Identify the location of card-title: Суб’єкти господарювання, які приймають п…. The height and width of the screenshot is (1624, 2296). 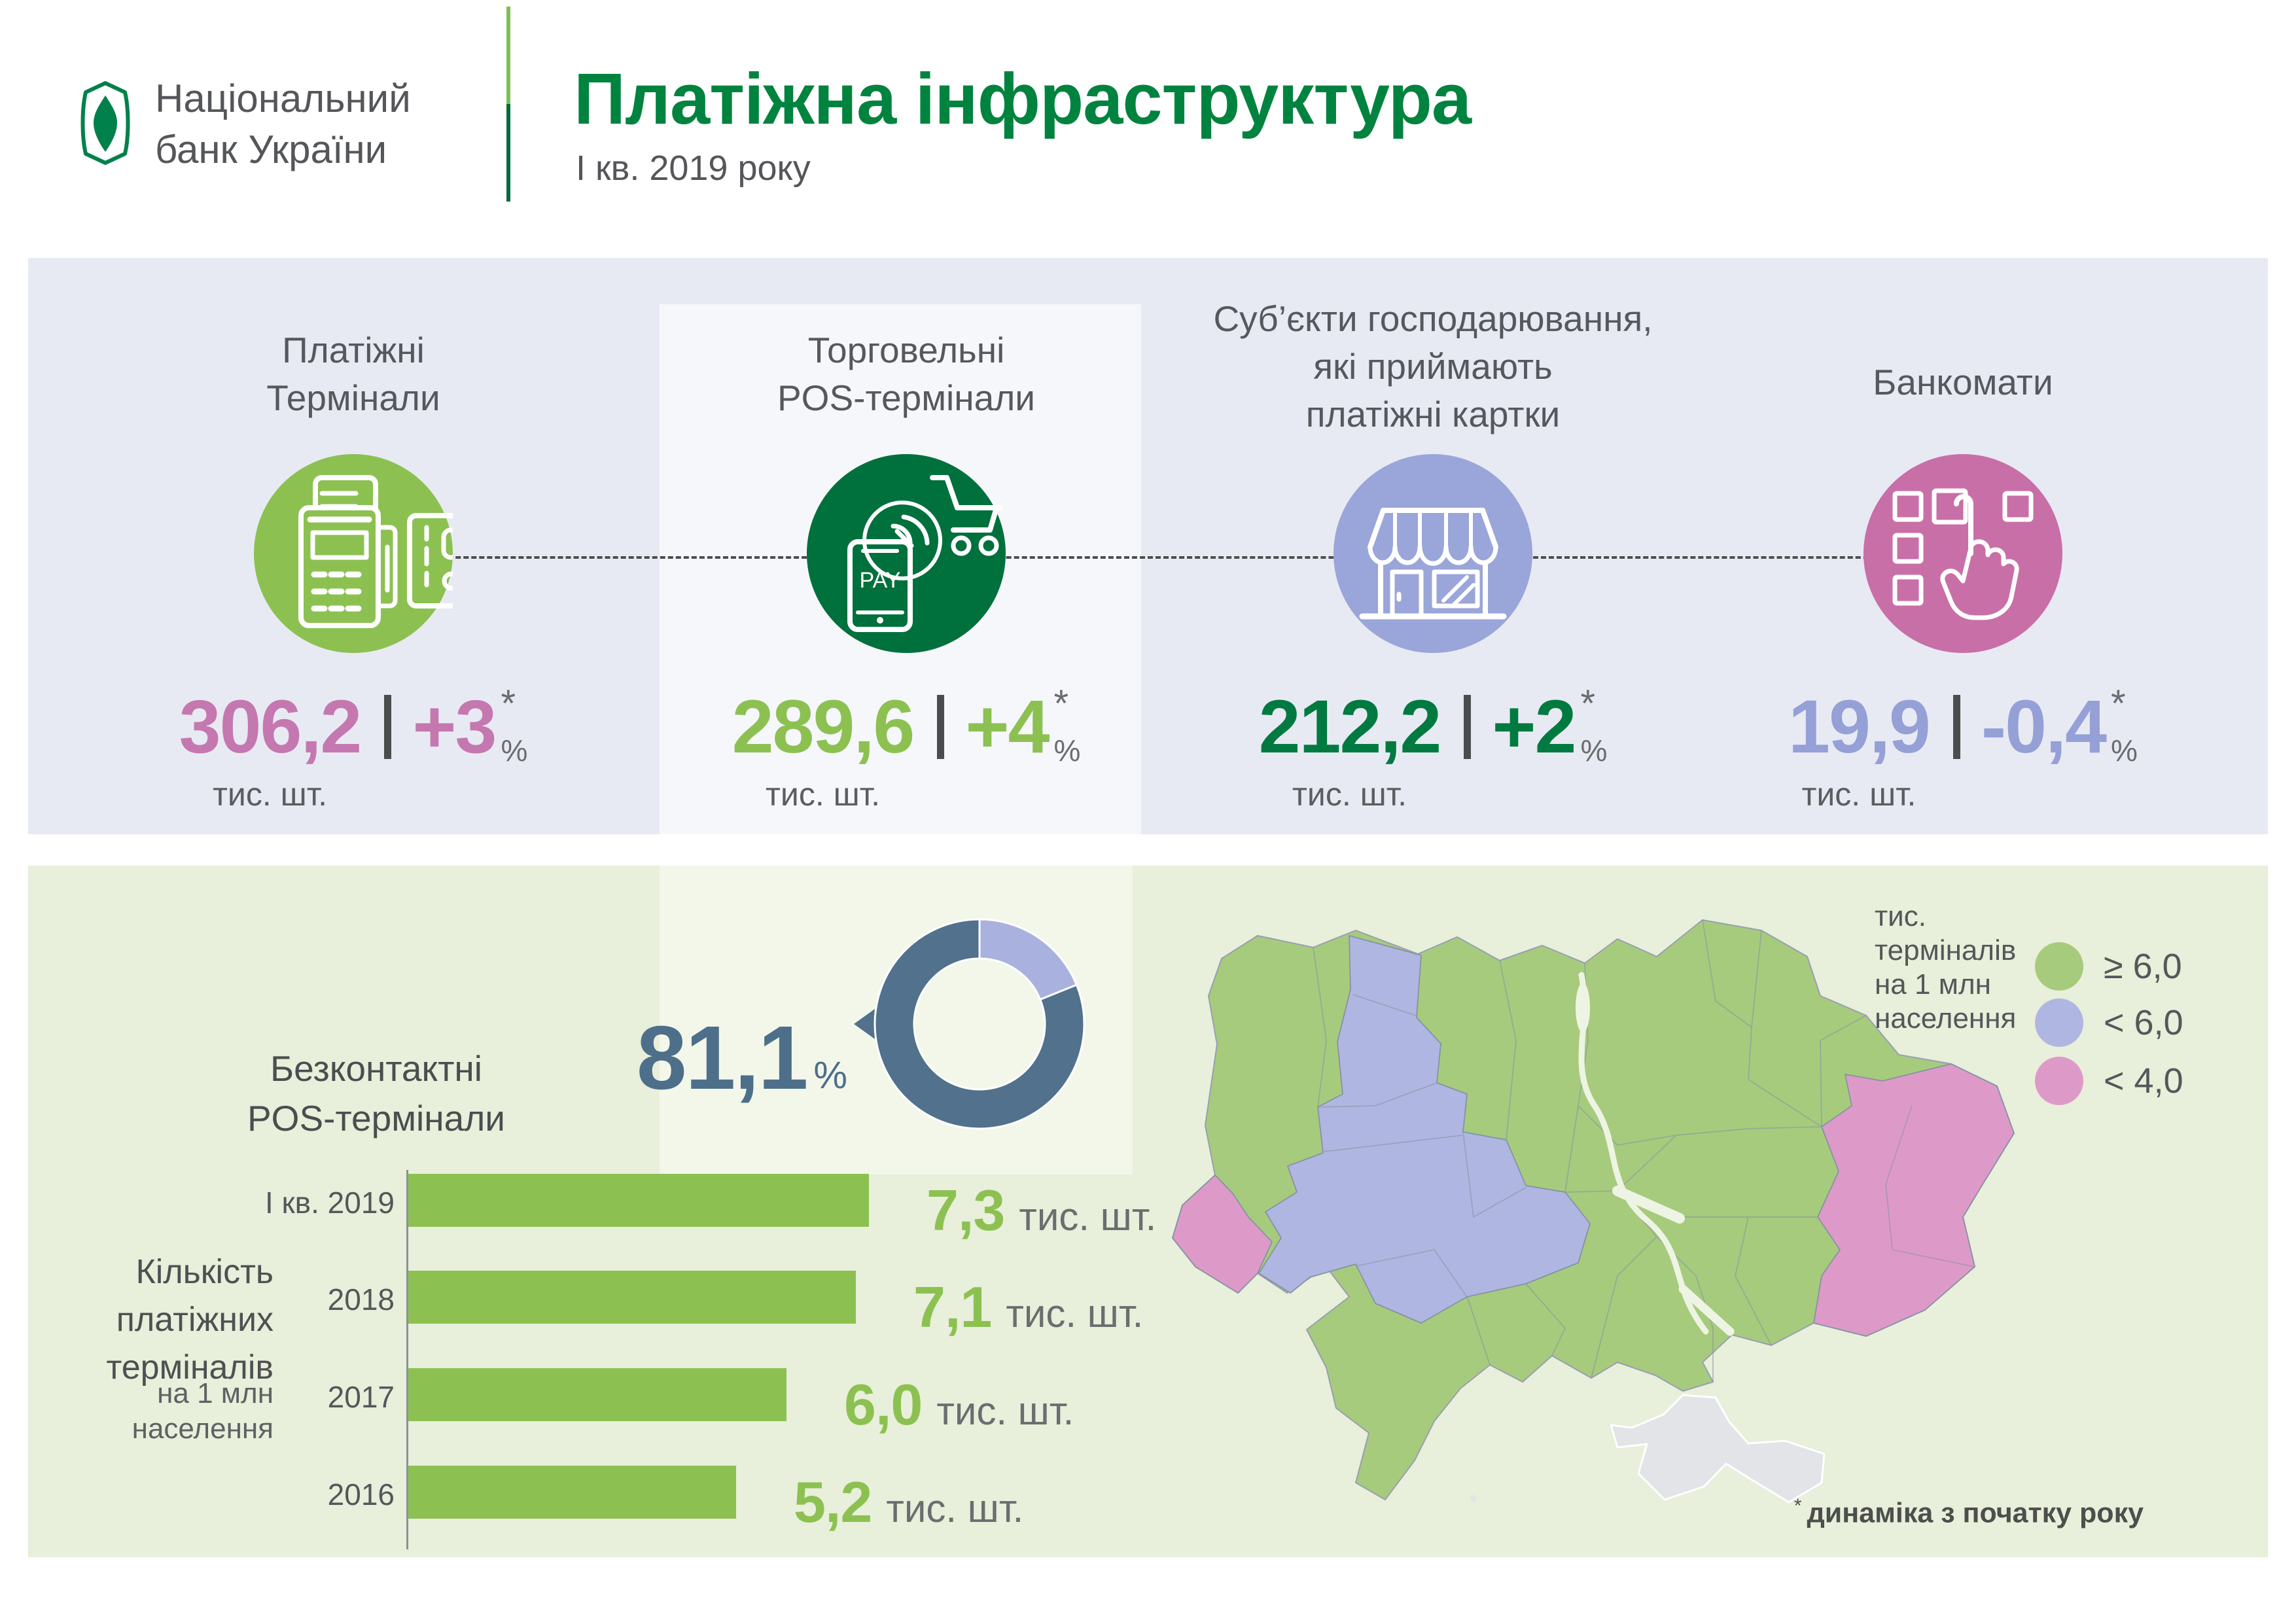
(1433, 366).